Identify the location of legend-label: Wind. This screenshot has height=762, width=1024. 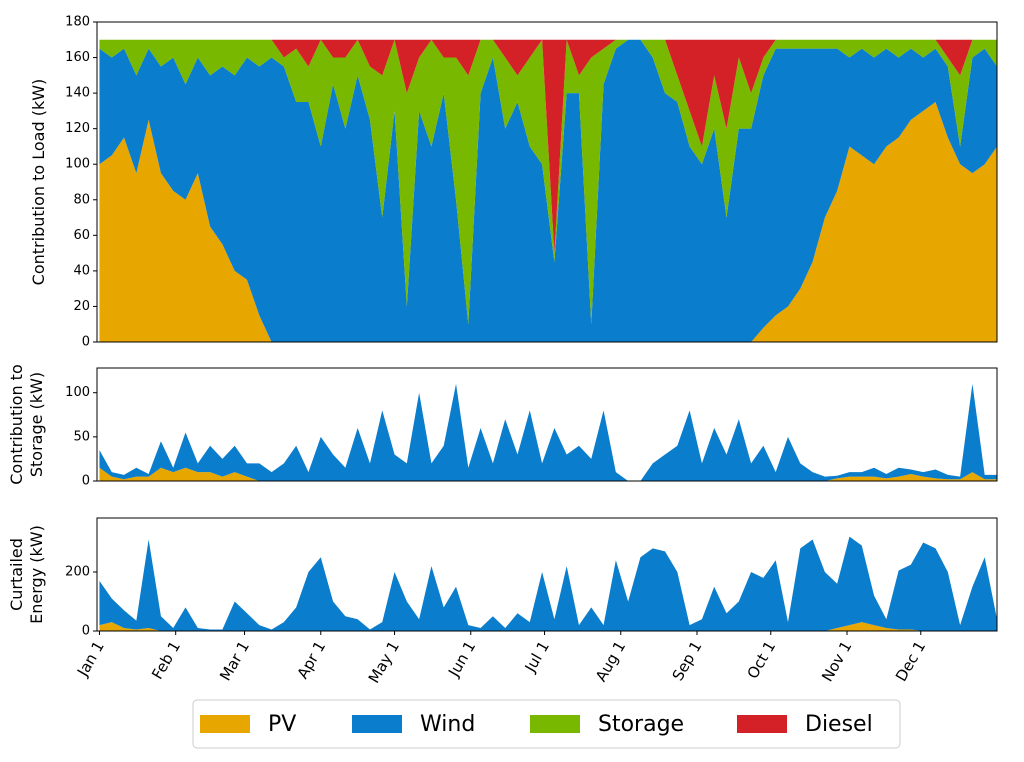
(447, 724).